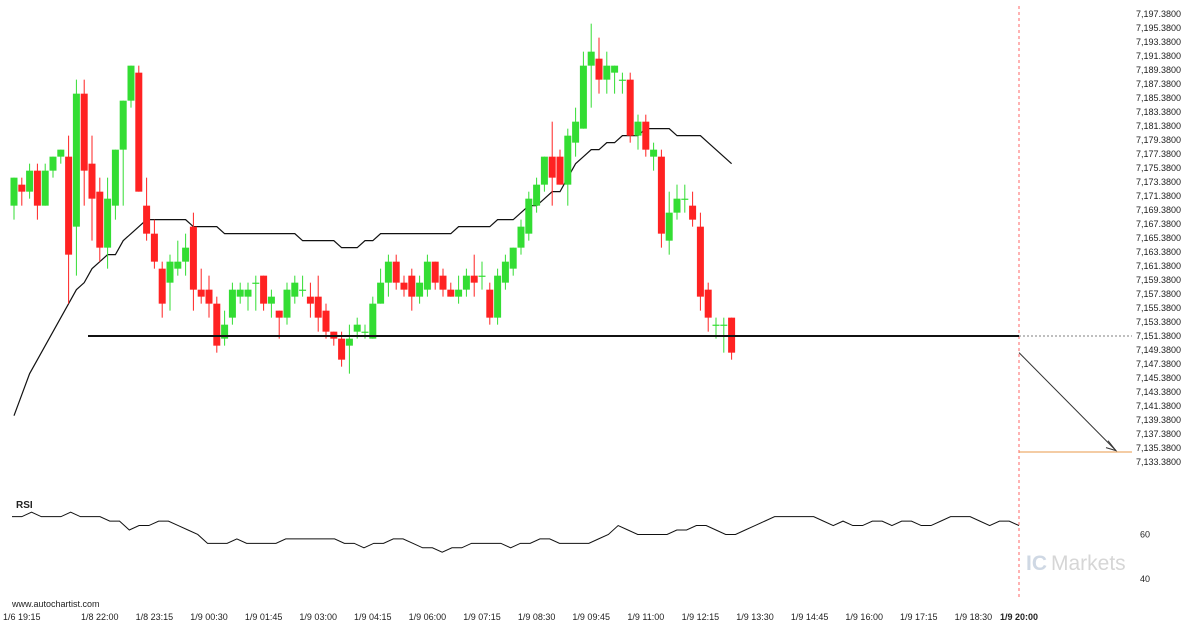  Describe the element at coordinates (974, 617) in the screenshot. I see `time-tick-label: 1/9 18:30` at that location.